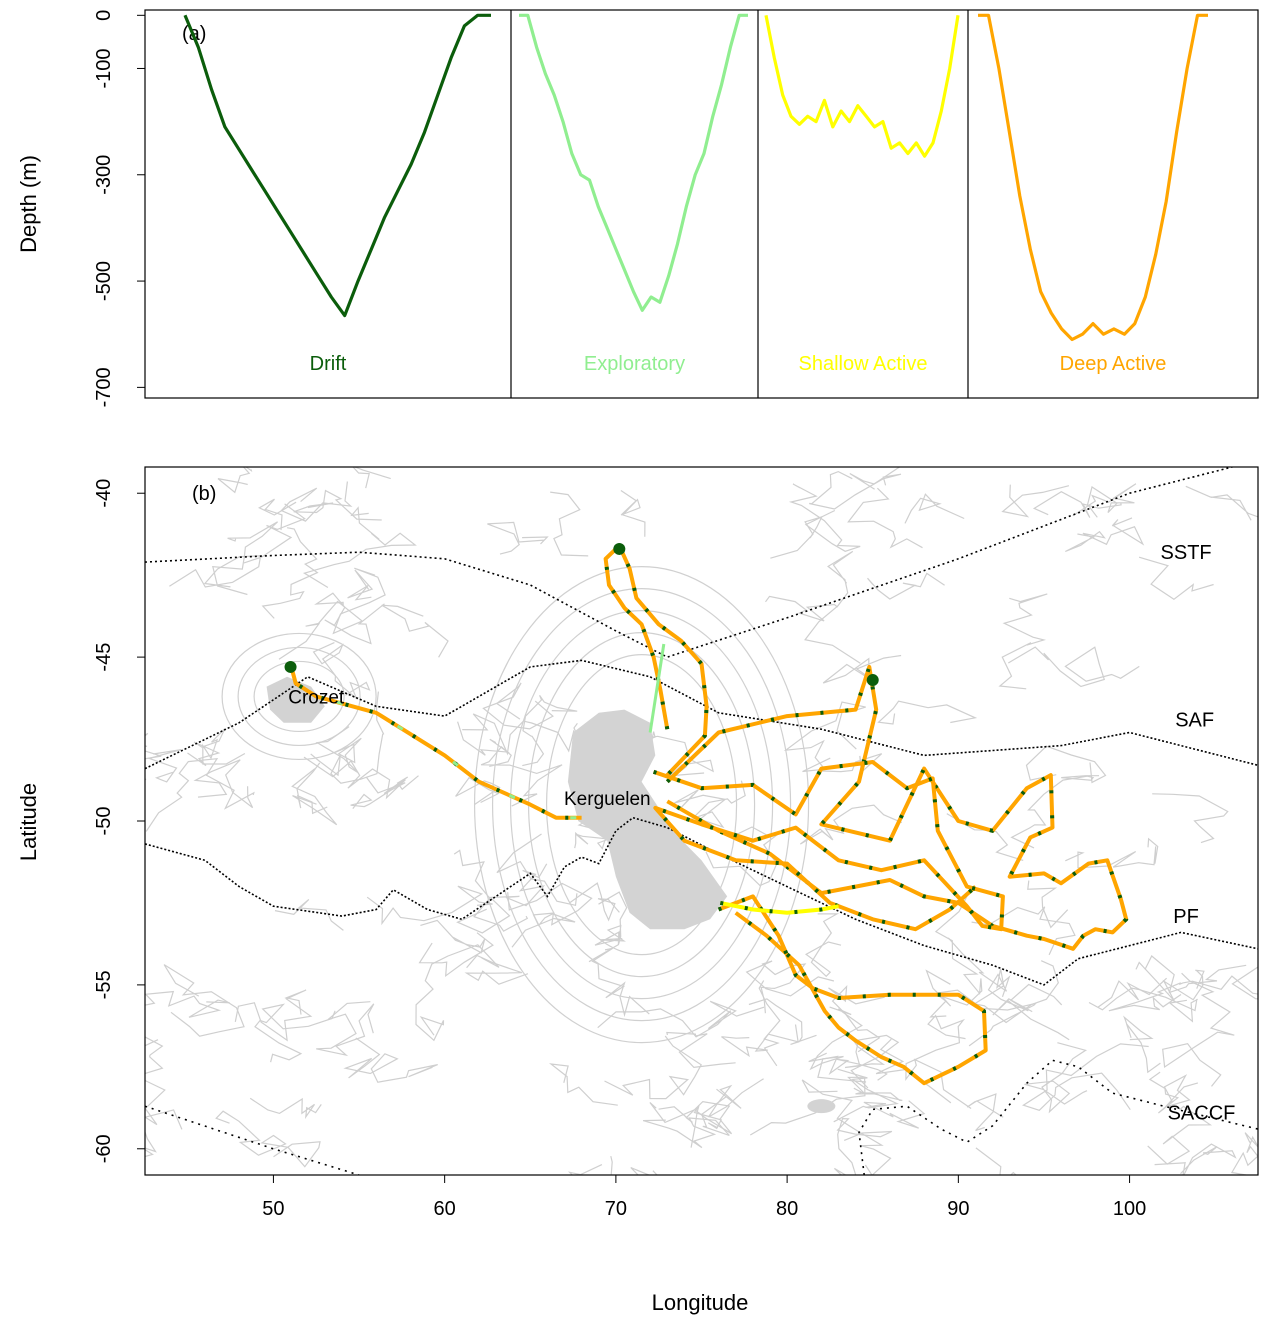 The image size is (1272, 1326). What do you see at coordinates (104, 1148) in the screenshot?
I see `panel-b-y-tick-label: -60` at bounding box center [104, 1148].